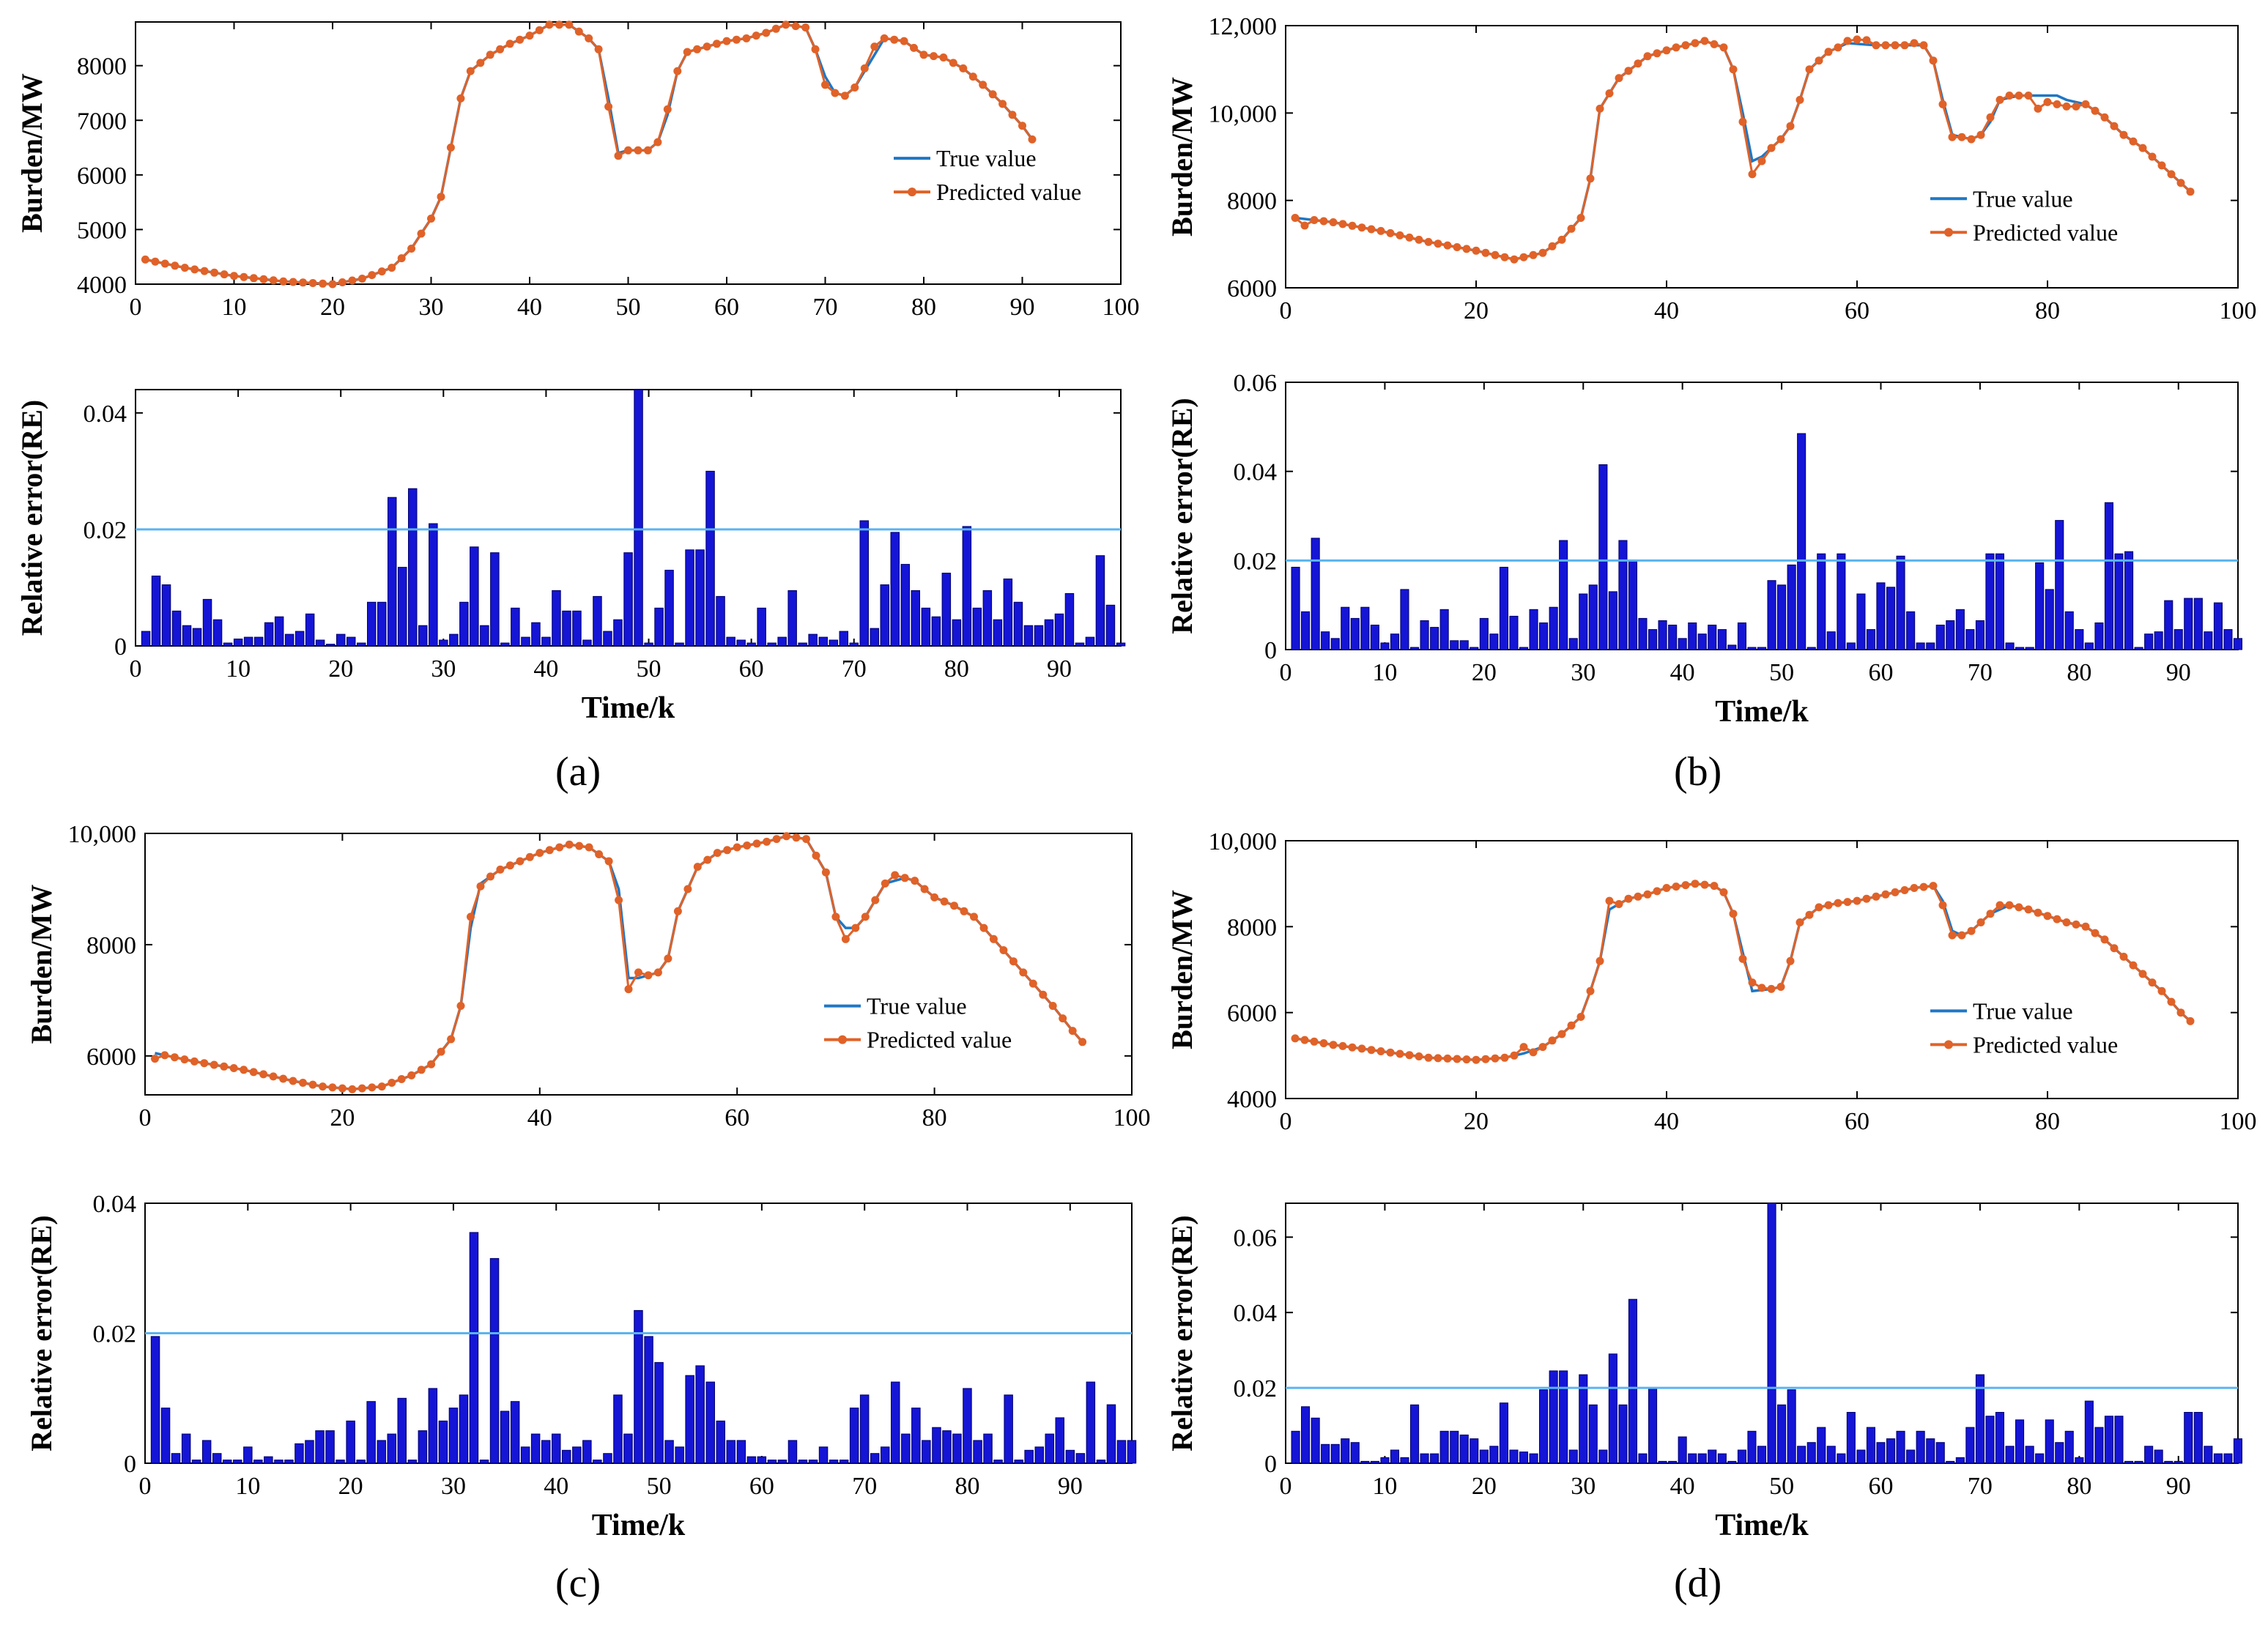  Describe the element at coordinates (102, 67) in the screenshot. I see `panel-a-load-y-tick-label: 8000` at that location.